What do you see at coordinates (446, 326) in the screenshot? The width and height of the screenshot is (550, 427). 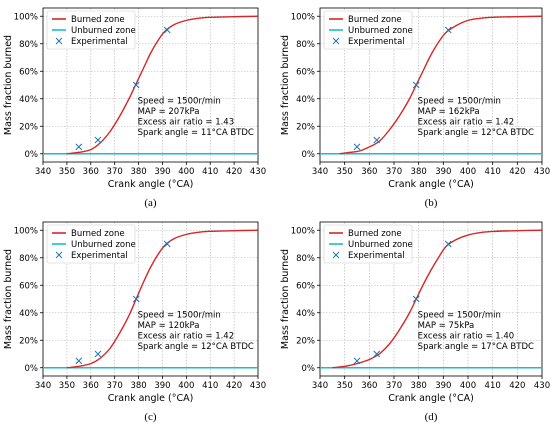 I see `annotation-text: MAP = 75kPa` at bounding box center [446, 326].